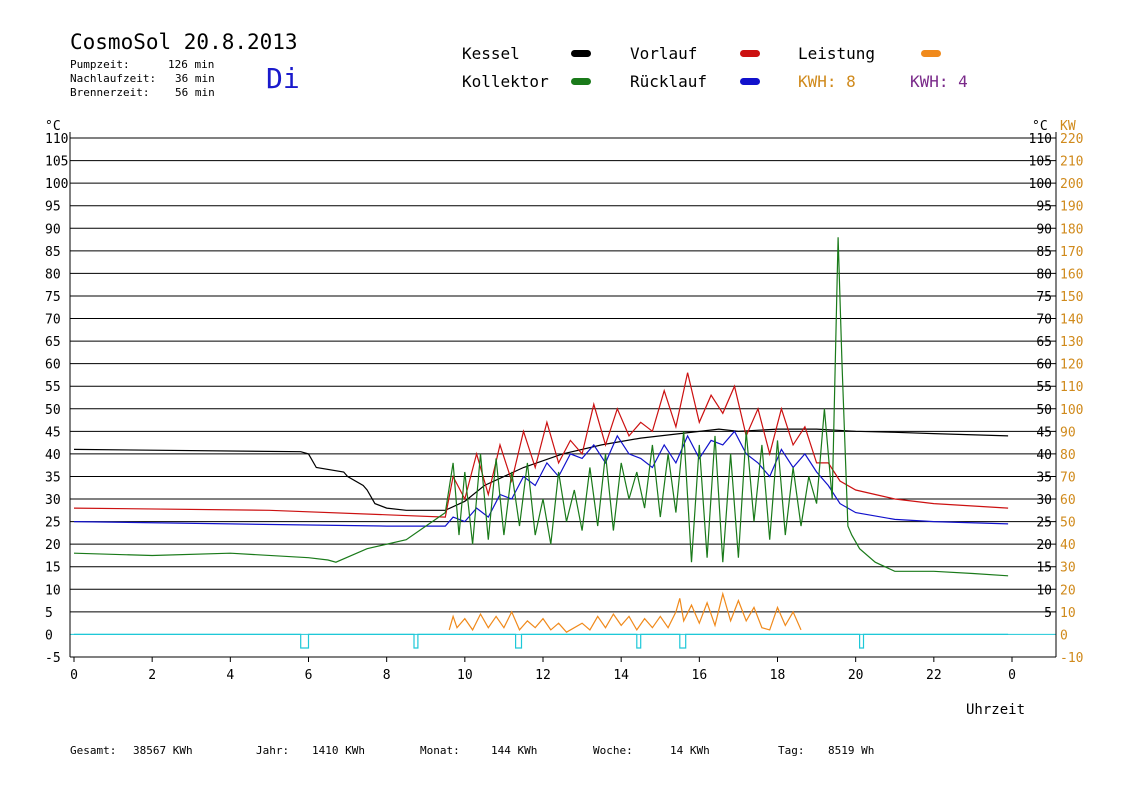  I want to click on y-tick-left: 40, so click(53, 455).